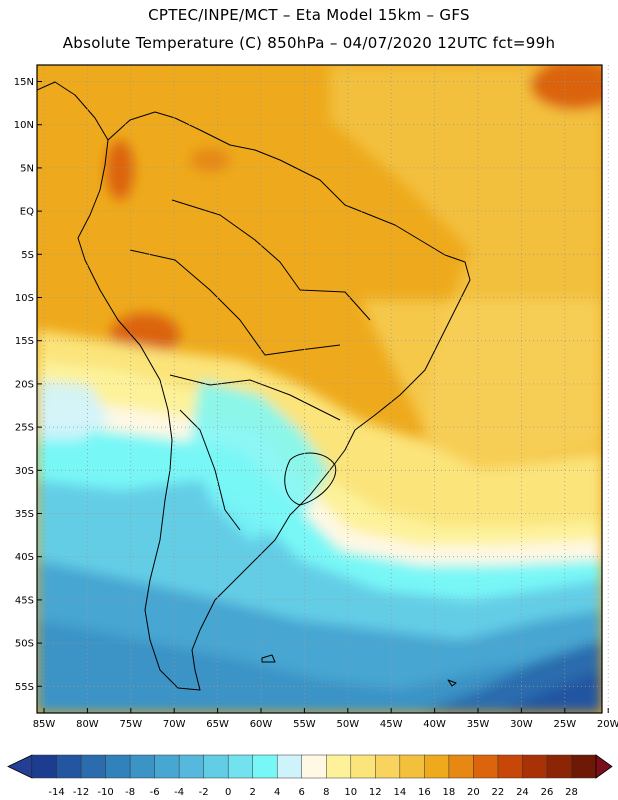  Describe the element at coordinates (521, 724) in the screenshot. I see `lon-label: 30W` at that location.